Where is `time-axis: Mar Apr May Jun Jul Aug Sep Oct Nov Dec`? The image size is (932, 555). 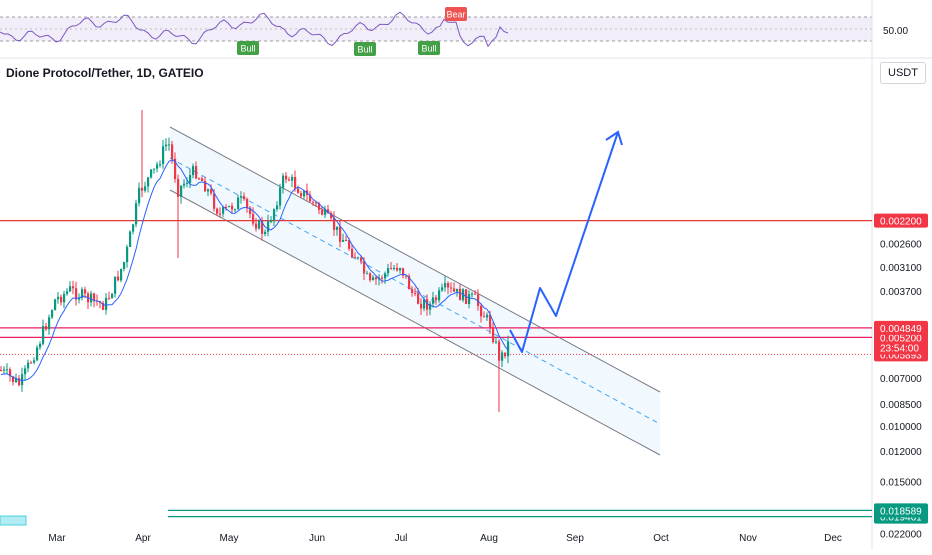
time-axis: Mar Apr May Jun Jul Aug Sep Oct Nov Dec is located at coordinates (445, 538).